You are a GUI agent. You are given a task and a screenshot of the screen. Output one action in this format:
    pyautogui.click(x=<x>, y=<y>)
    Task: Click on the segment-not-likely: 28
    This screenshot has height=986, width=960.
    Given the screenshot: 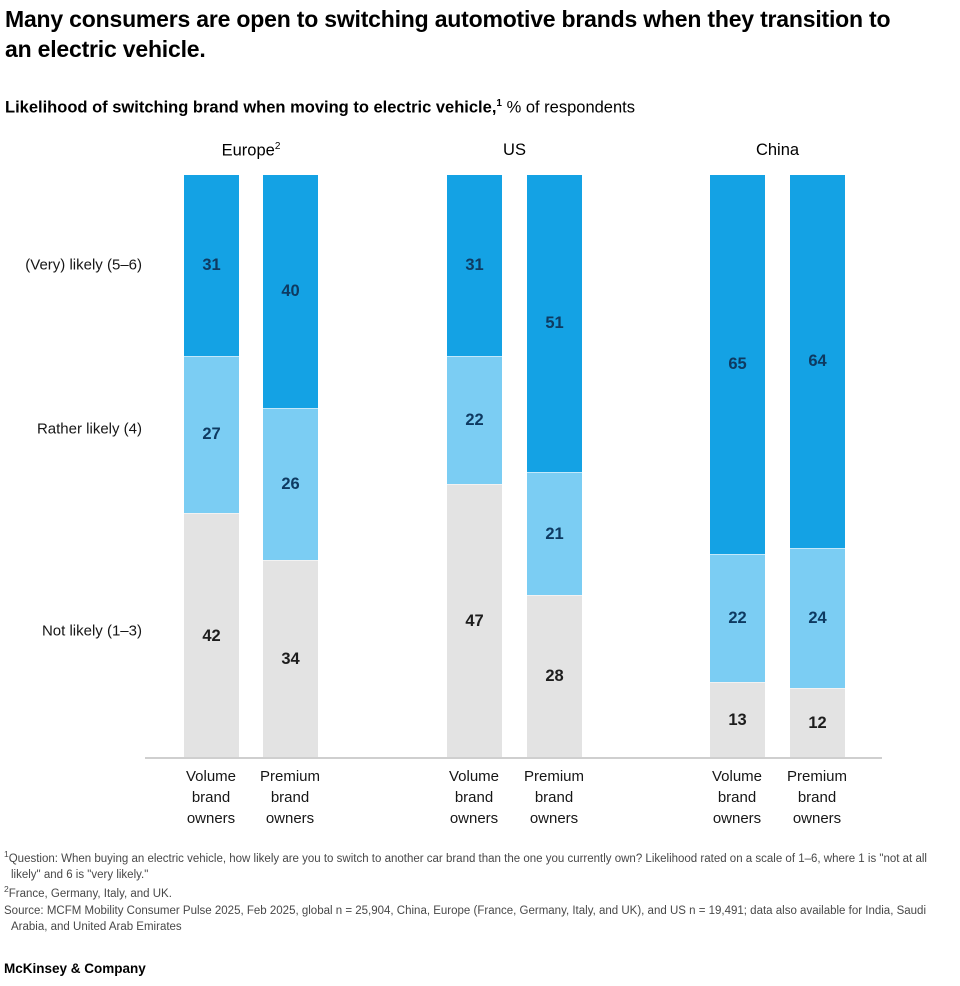 What is the action you would take?
    pyautogui.click(x=554, y=676)
    